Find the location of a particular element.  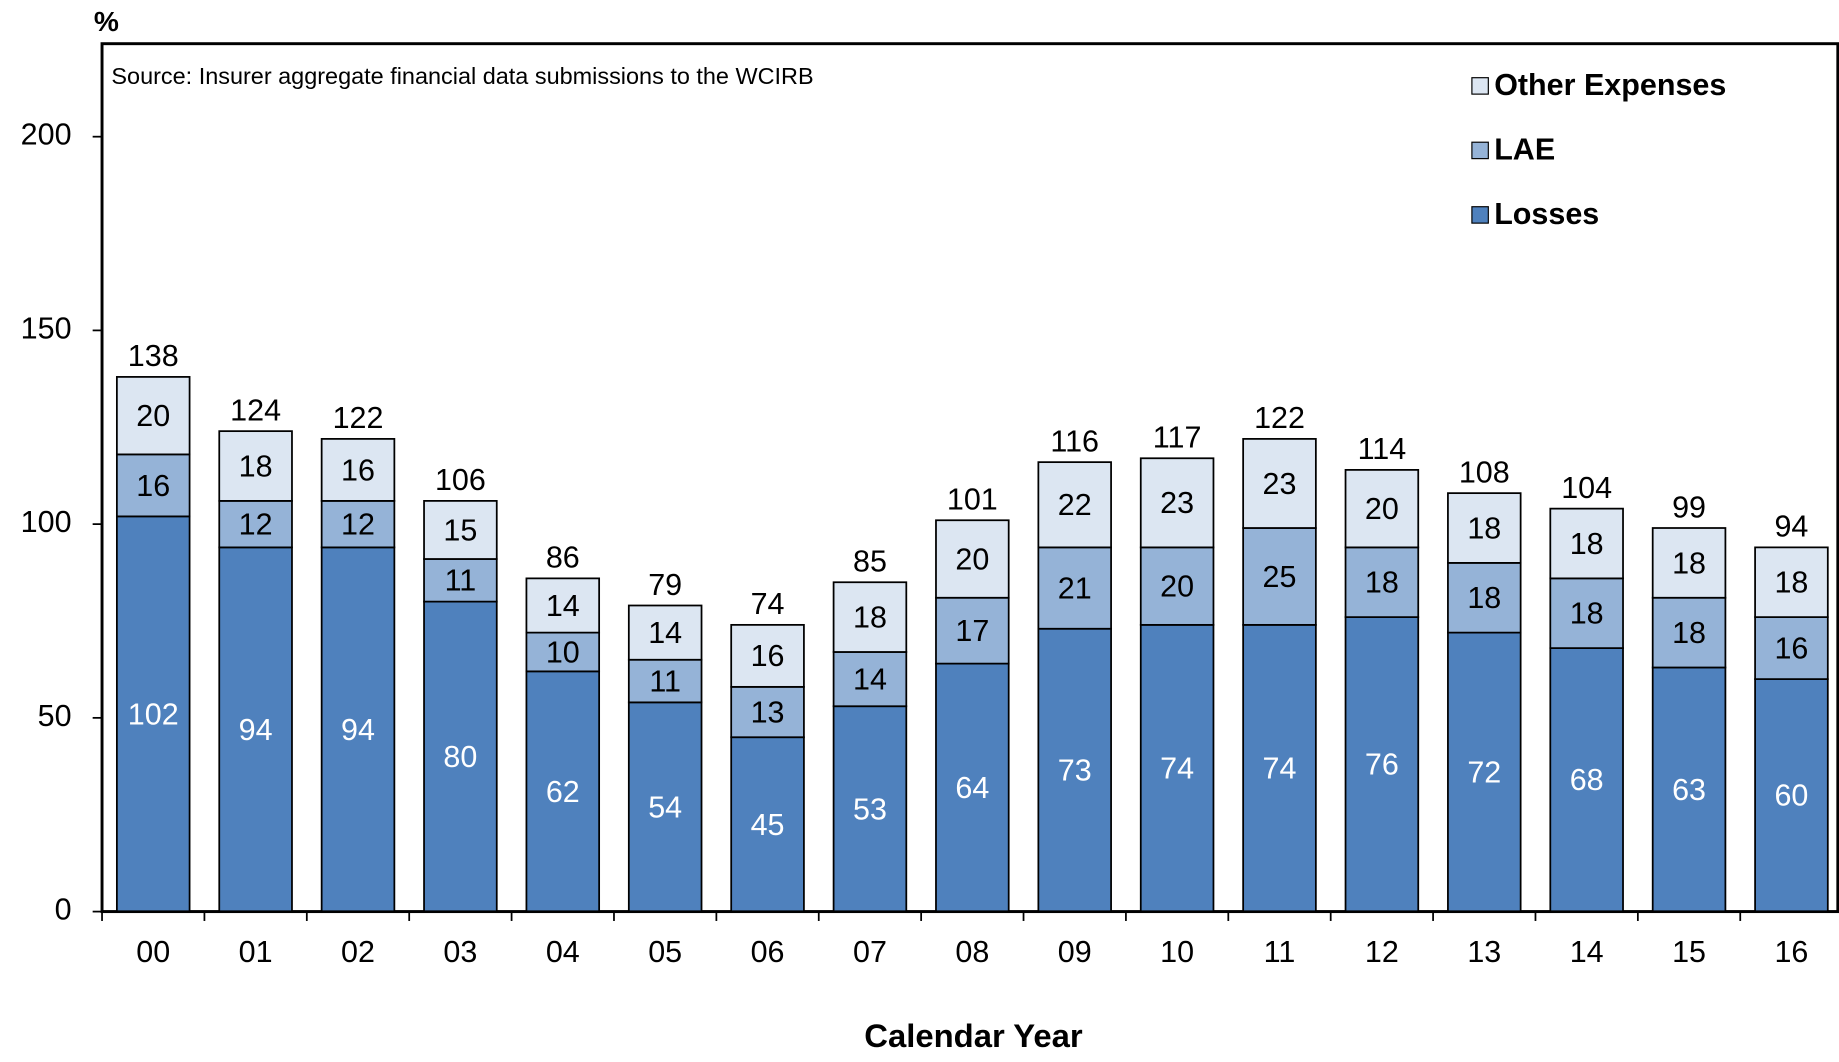

x-axis-label: Calendar Year is located at coordinates (973, 1035).